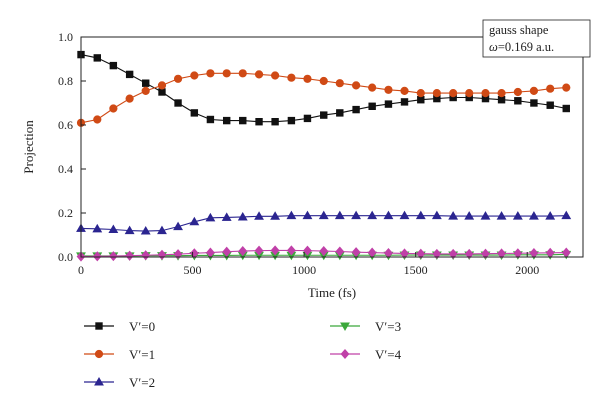 This screenshot has height=409, width=600. What do you see at coordinates (527, 270) in the screenshot?
I see `x-tick-label: 2000` at bounding box center [527, 270].